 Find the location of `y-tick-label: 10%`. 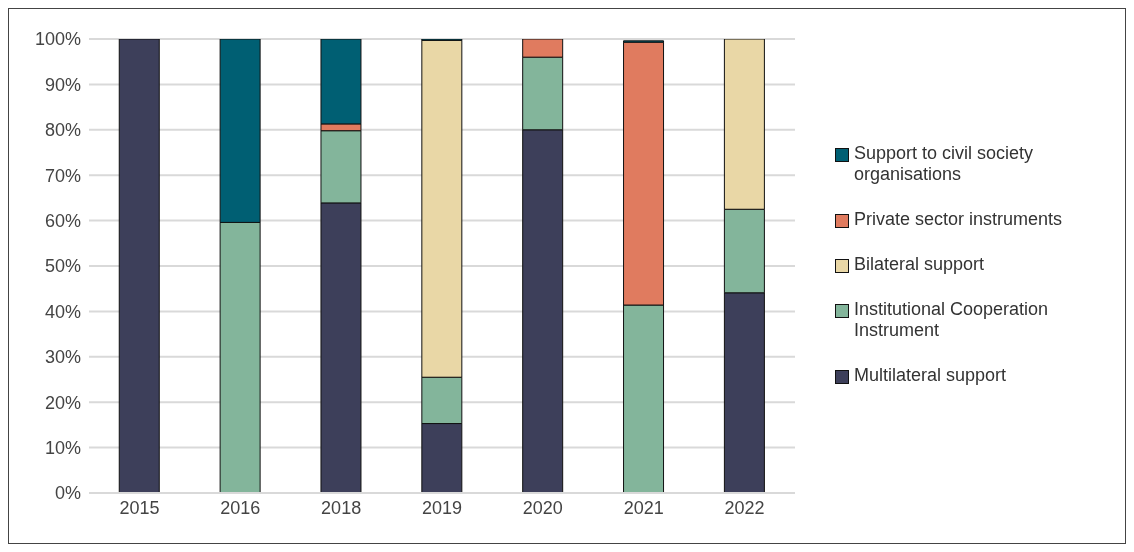

y-tick-label: 10% is located at coordinates (62, 447).